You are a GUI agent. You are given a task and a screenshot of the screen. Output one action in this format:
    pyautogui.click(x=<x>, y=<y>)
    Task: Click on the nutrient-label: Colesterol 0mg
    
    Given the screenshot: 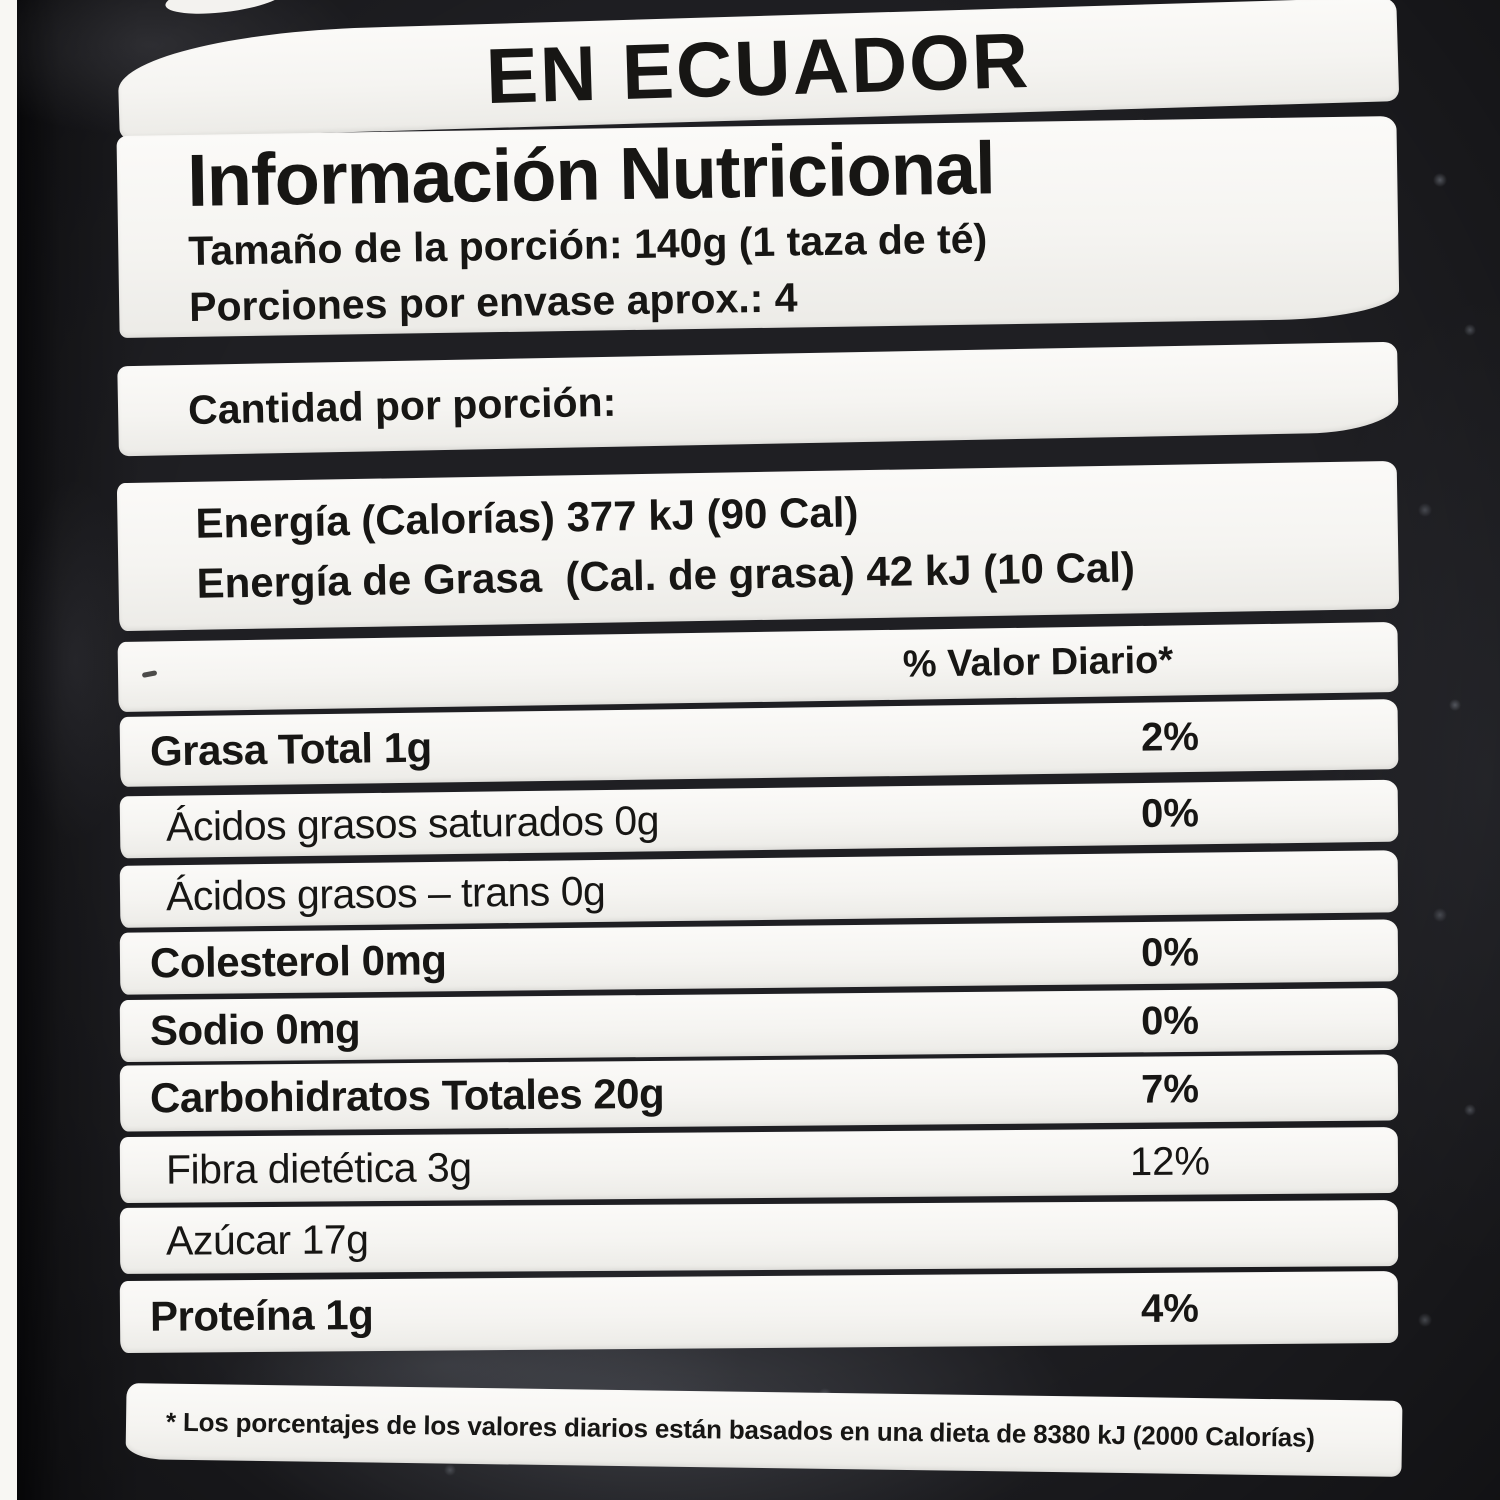 What is the action you would take?
    pyautogui.click(x=298, y=961)
    